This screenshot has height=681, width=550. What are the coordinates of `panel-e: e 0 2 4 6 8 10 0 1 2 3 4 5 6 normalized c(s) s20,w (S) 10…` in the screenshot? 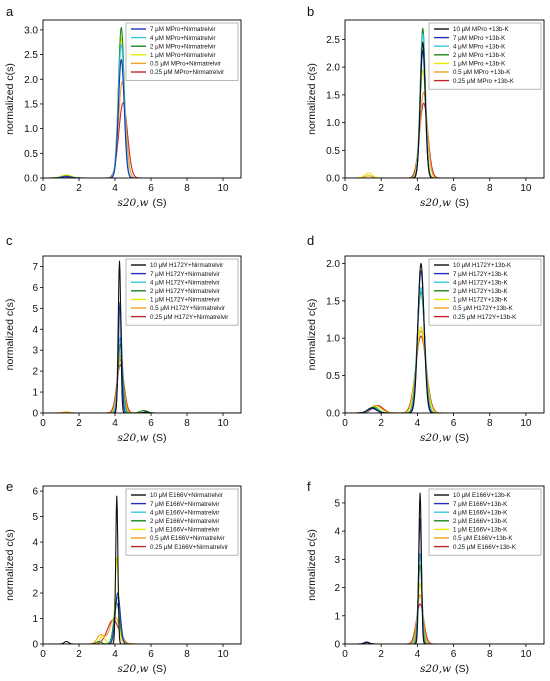 It's located at (123, 577).